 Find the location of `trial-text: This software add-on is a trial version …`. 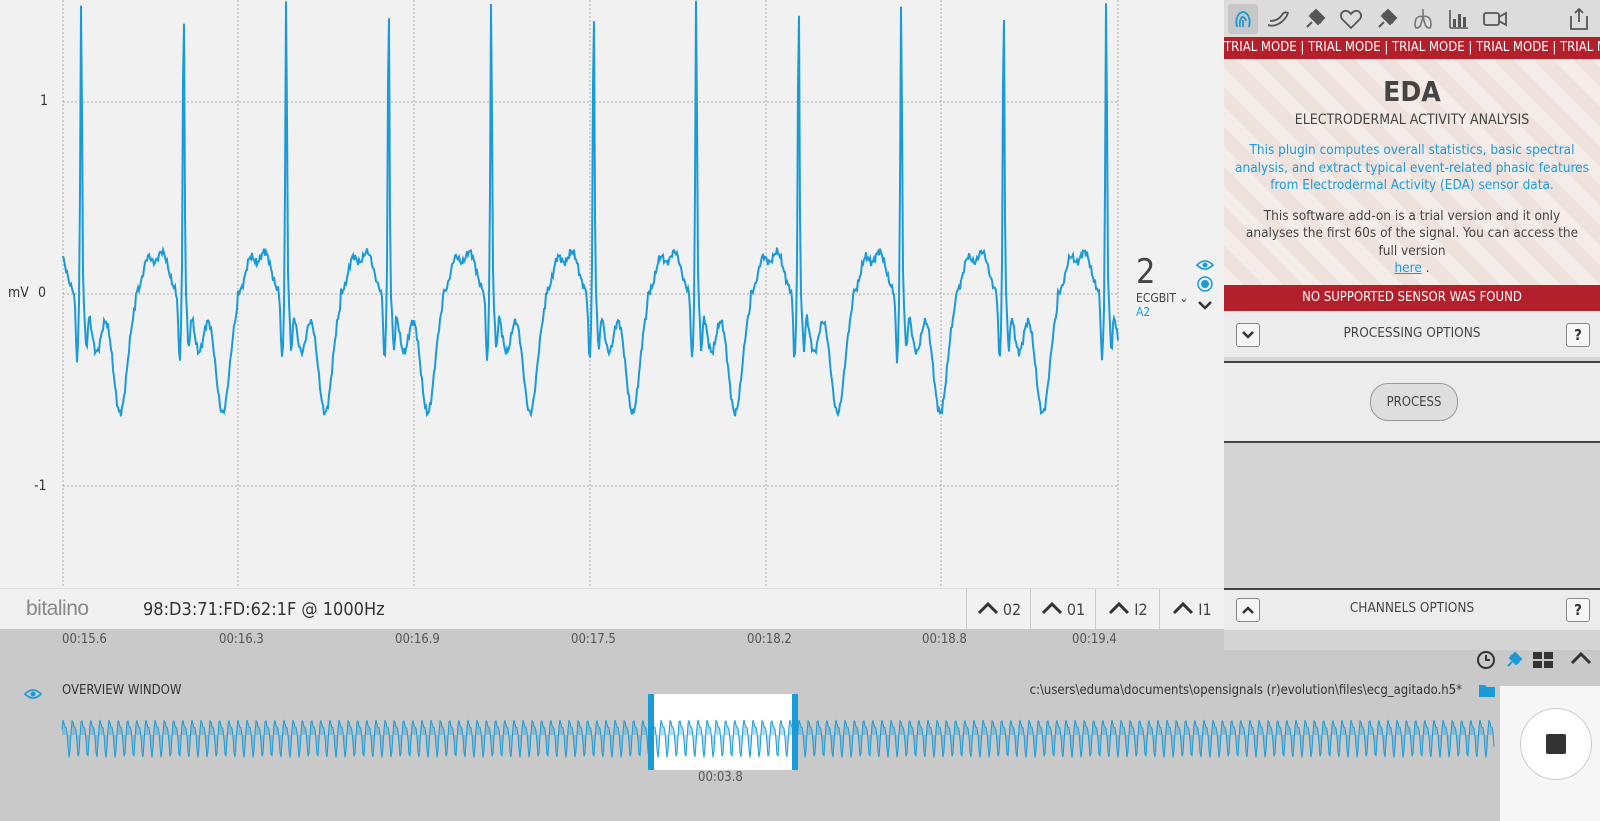

trial-text: This software add-on is a trial version … is located at coordinates (1412, 233).